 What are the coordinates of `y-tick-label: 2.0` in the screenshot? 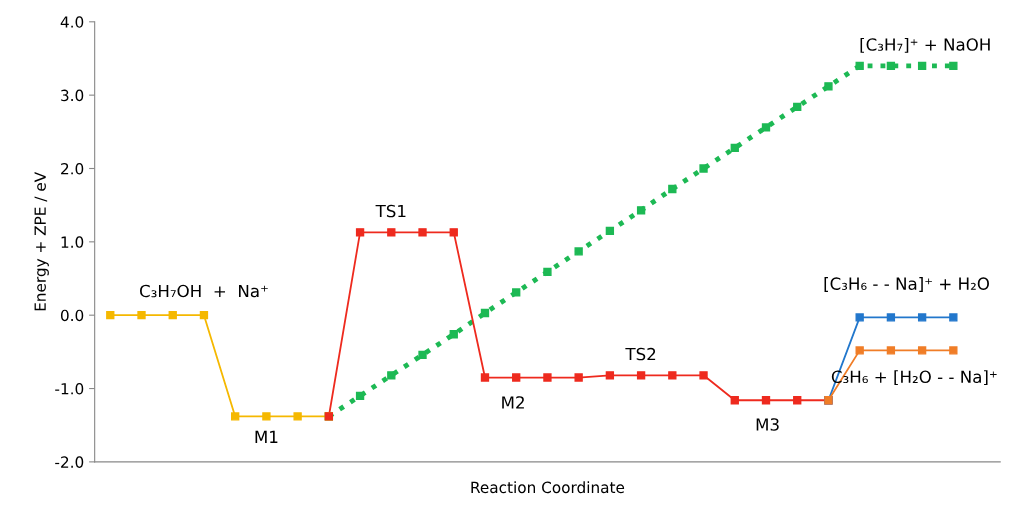 It's located at (72, 168).